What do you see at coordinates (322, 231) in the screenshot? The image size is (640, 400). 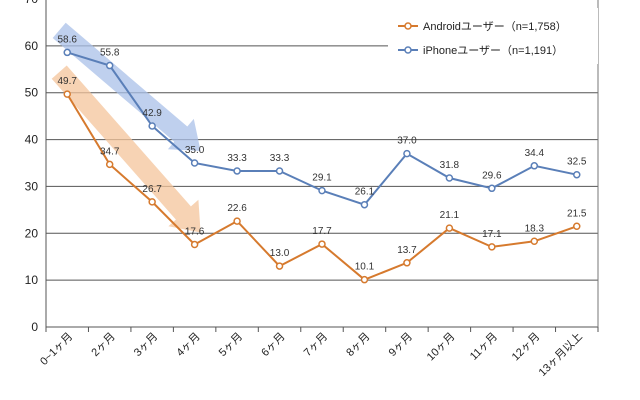 I see `android-data-label: 17.7` at bounding box center [322, 231].